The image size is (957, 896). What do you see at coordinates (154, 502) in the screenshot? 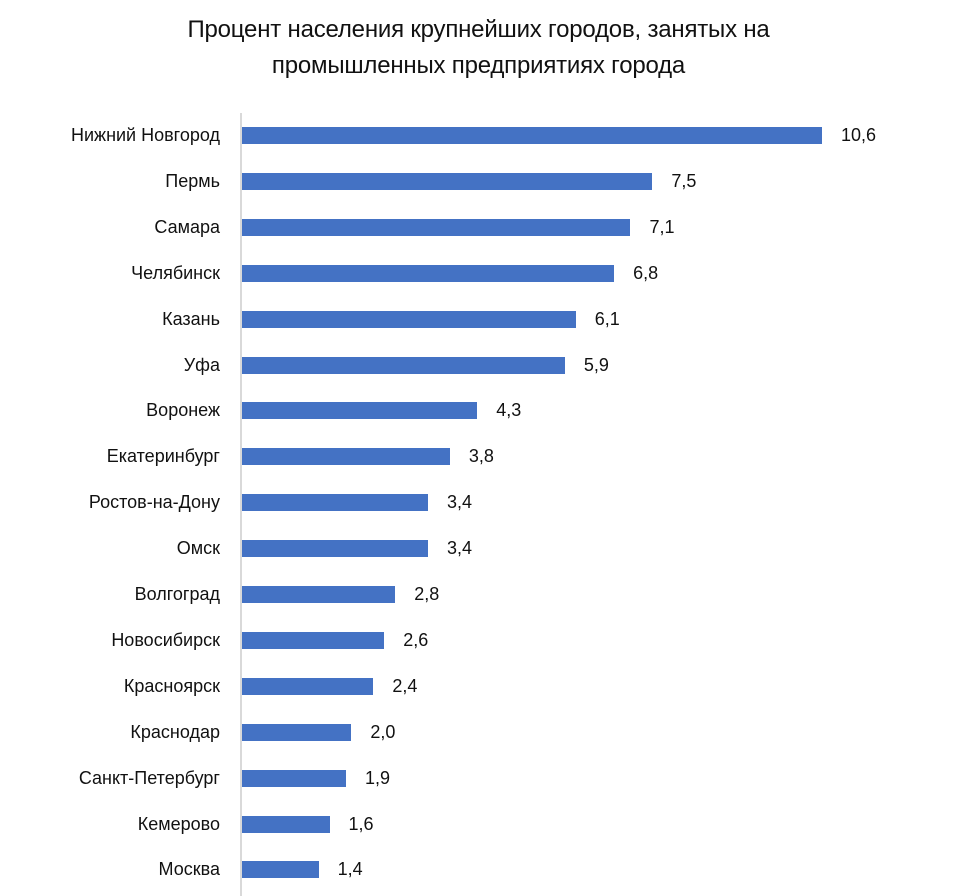
I see `category-label: Ростов-на-Дону` at bounding box center [154, 502].